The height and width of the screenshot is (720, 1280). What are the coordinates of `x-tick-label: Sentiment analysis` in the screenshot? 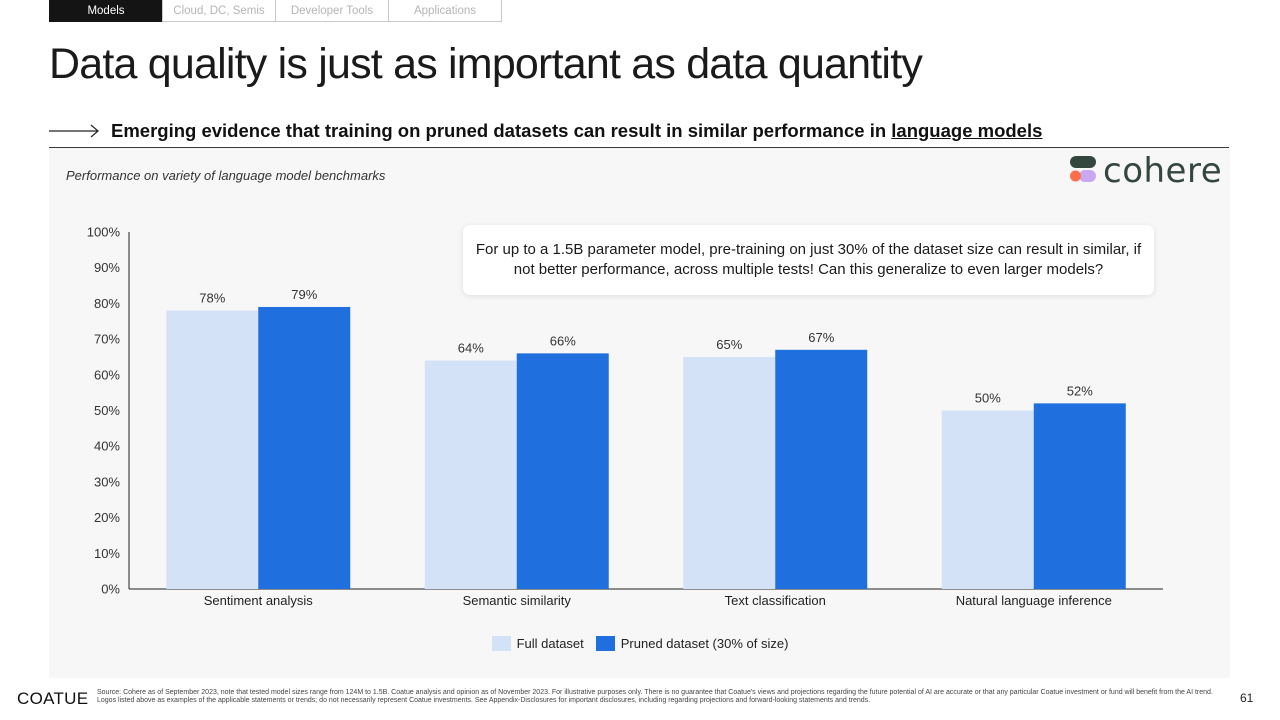 It's located at (259, 600).